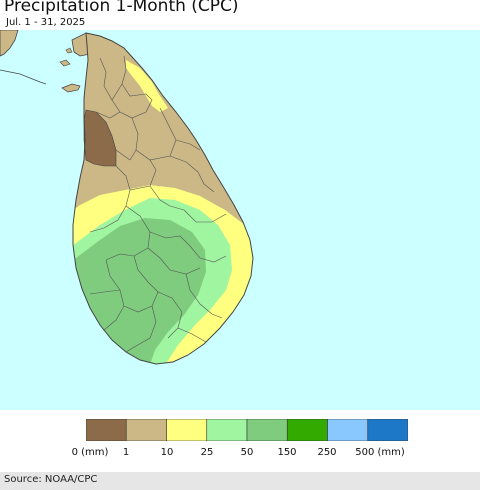 The image size is (480, 490). What do you see at coordinates (240, 481) in the screenshot?
I see `footer: Source: NOAA/CPC` at bounding box center [240, 481].